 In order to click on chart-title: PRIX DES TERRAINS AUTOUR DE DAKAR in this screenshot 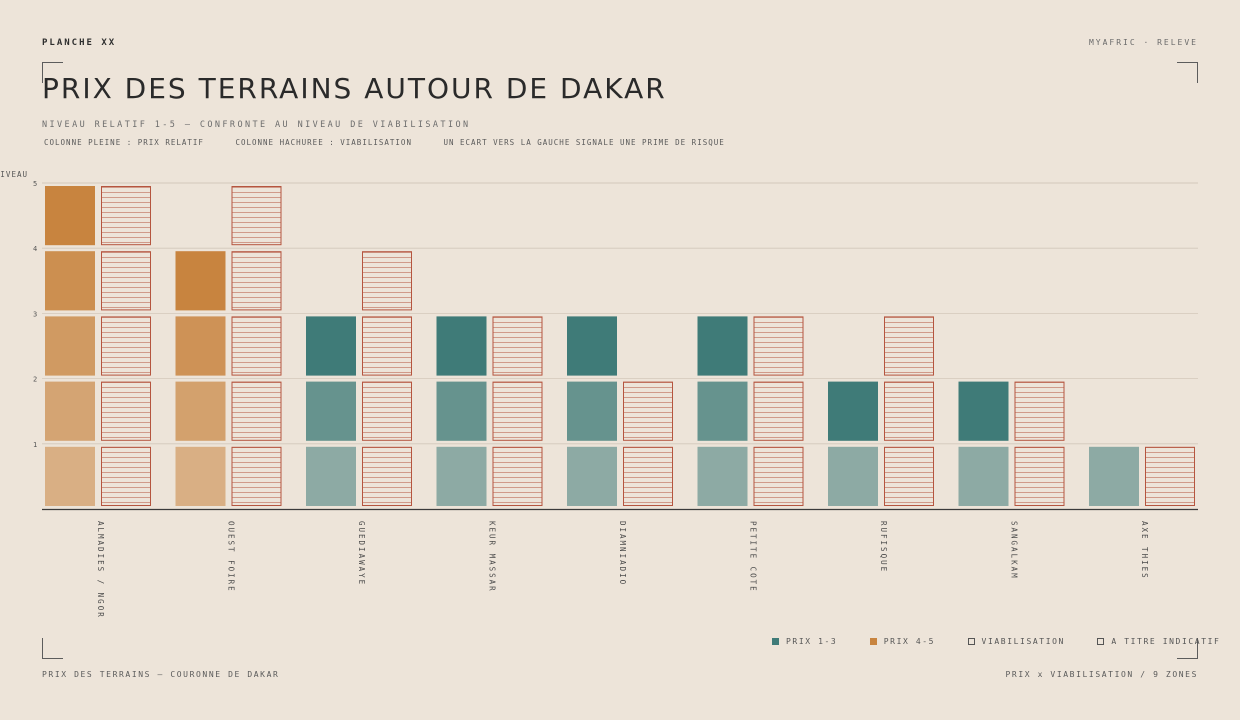, I will do `click(354, 88)`.